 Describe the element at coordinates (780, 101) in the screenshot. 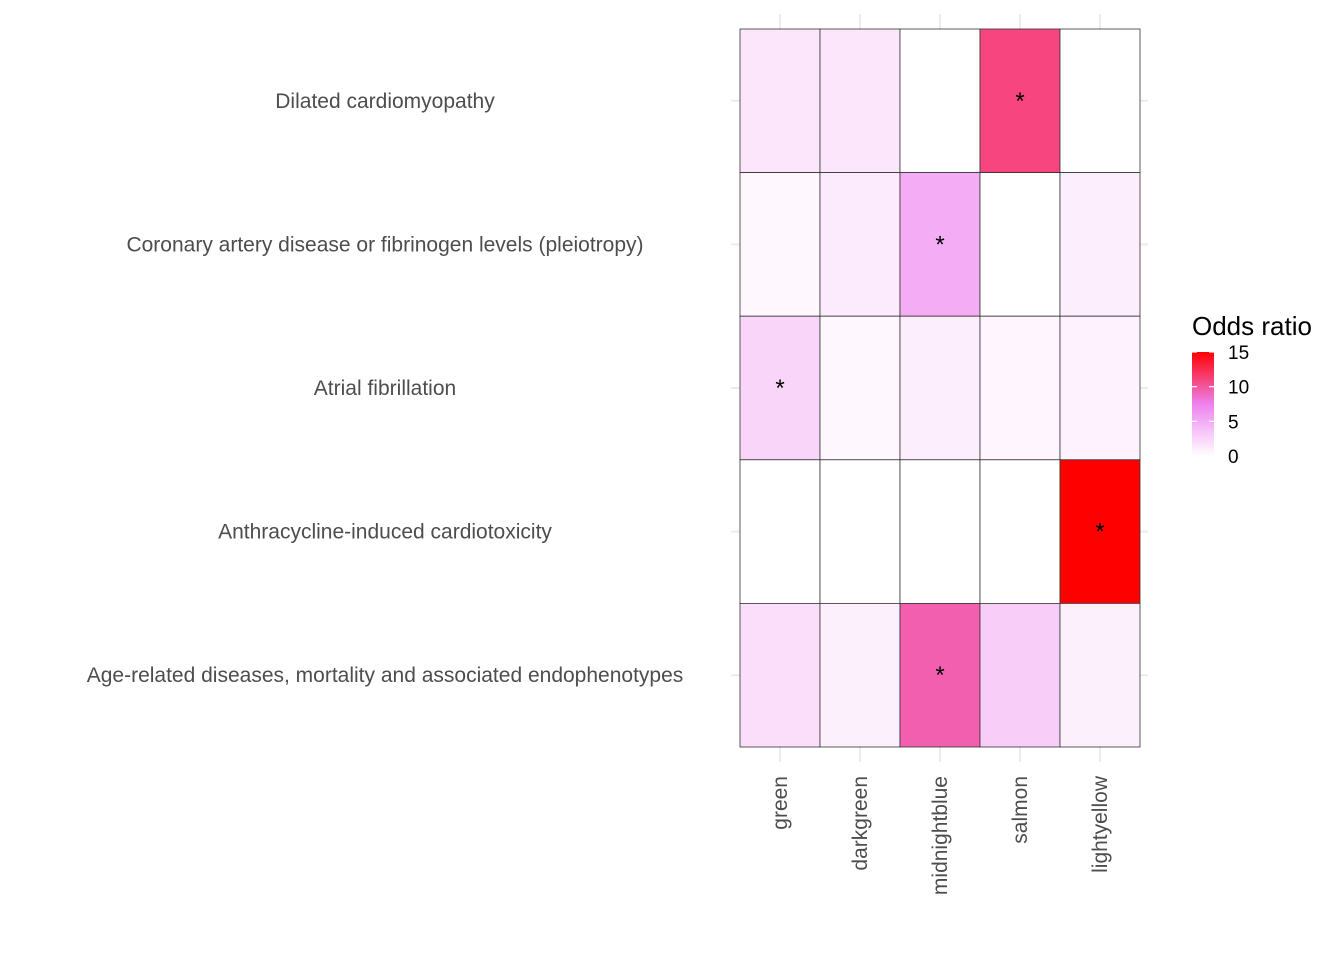

I see `cell-0-green` at that location.